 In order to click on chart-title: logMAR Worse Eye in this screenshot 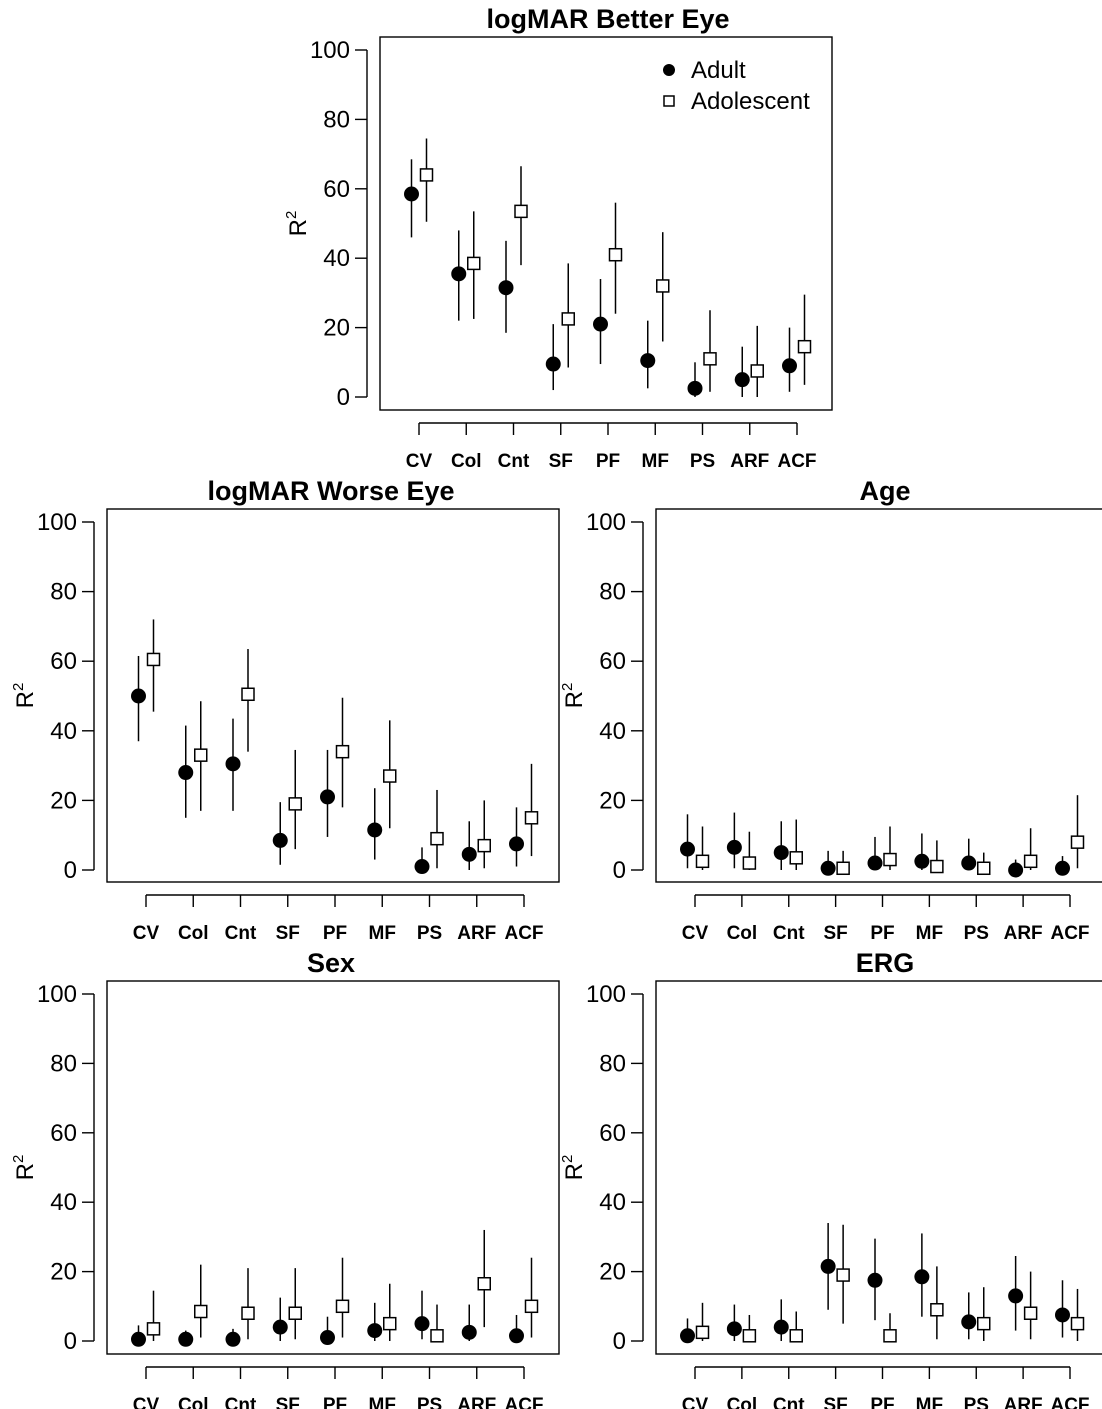, I will do `click(330, 491)`.